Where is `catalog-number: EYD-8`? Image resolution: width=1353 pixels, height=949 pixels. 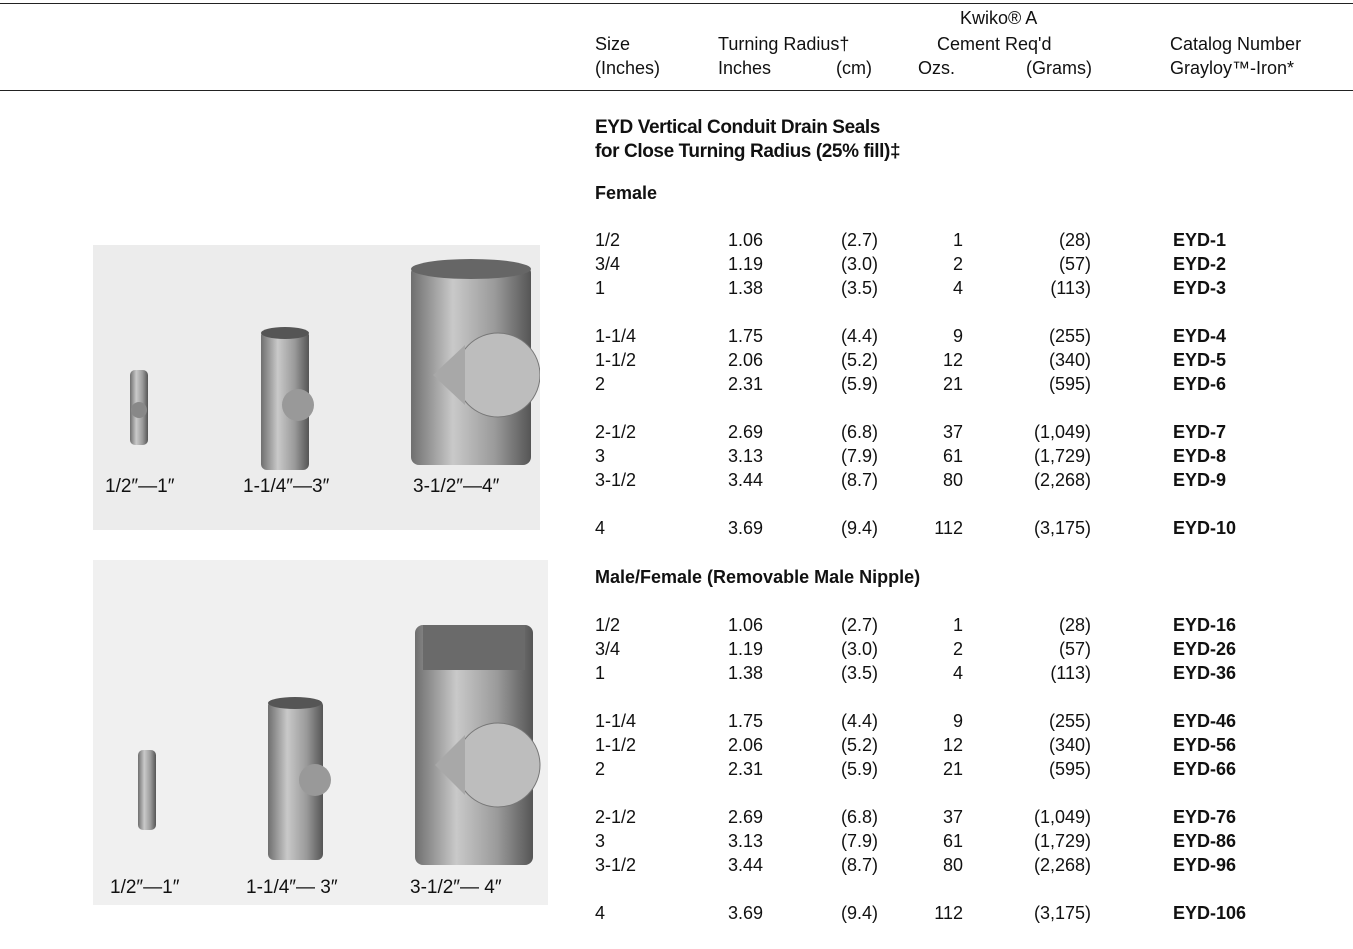
catalog-number: EYD-8 is located at coordinates (1200, 456).